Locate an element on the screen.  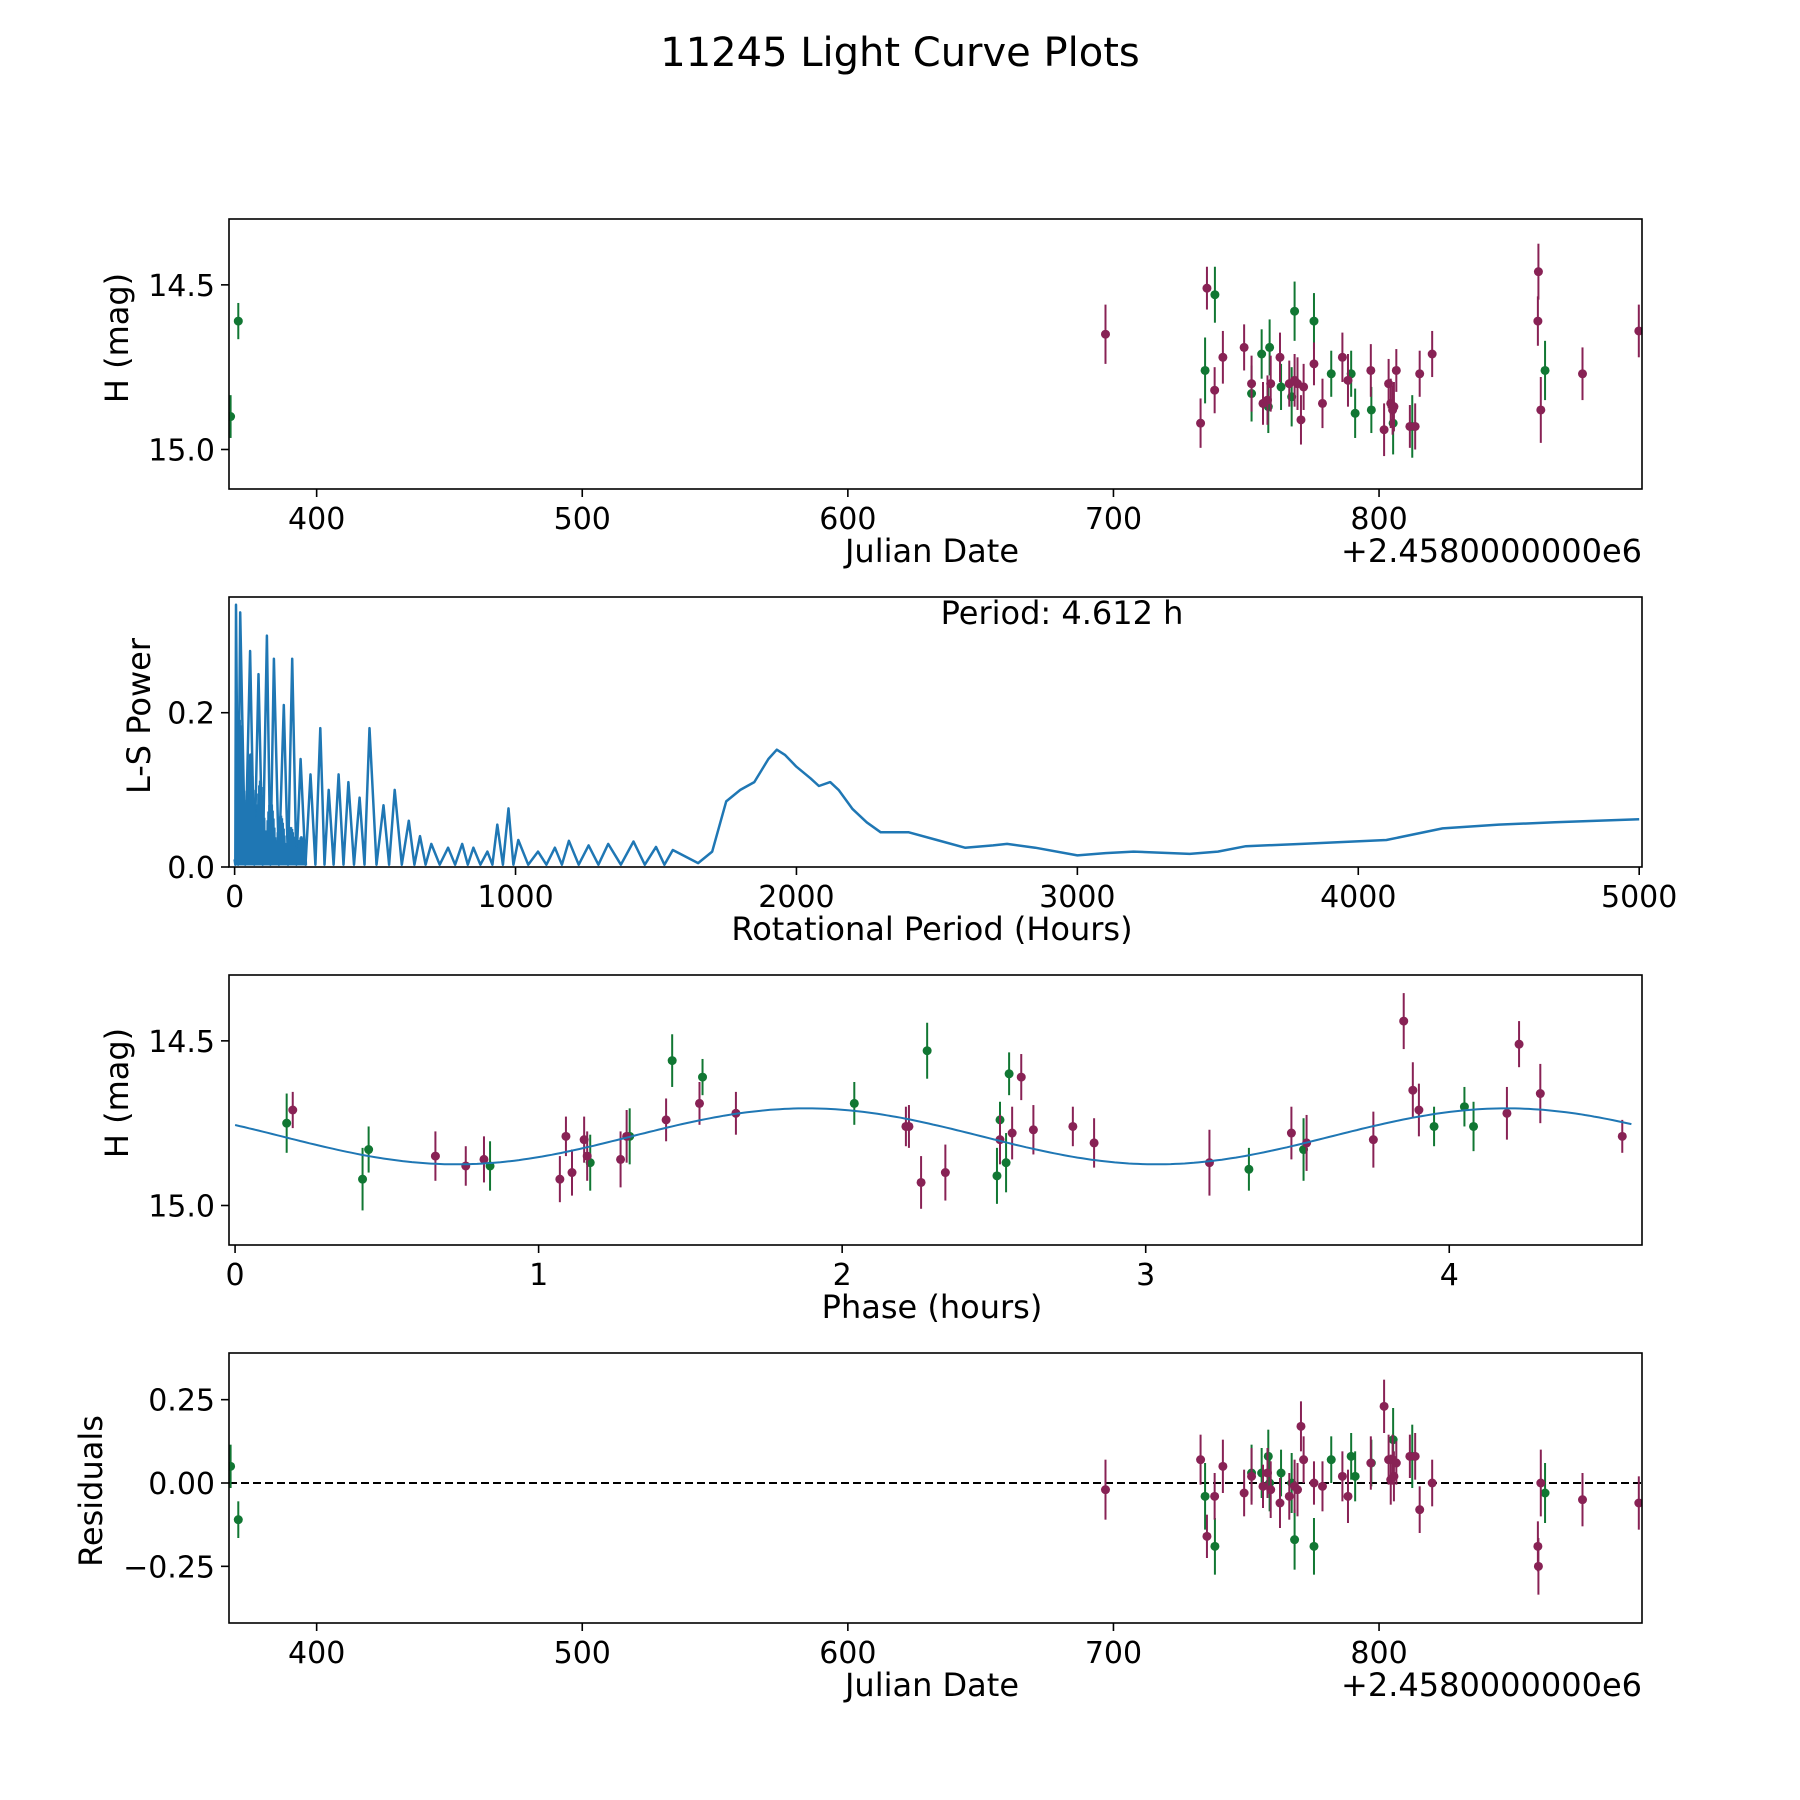
x-tick-label: 2 is located at coordinates (842, 1275).